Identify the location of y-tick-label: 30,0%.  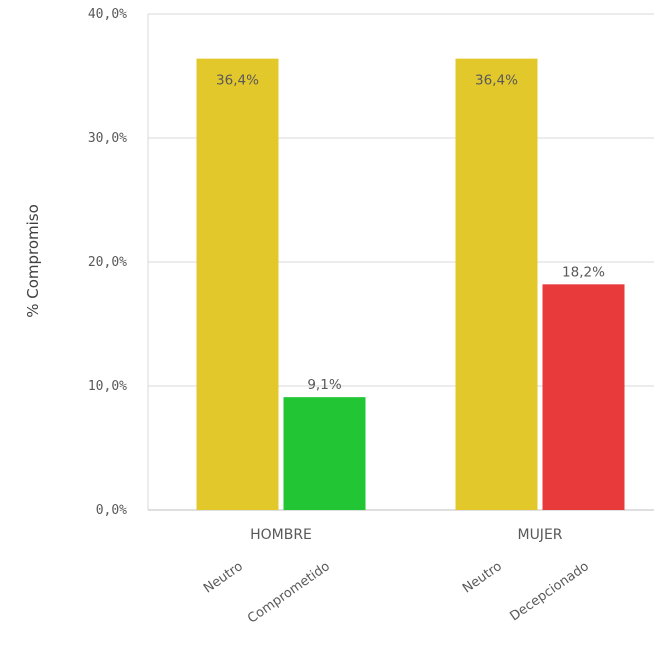
(107, 138).